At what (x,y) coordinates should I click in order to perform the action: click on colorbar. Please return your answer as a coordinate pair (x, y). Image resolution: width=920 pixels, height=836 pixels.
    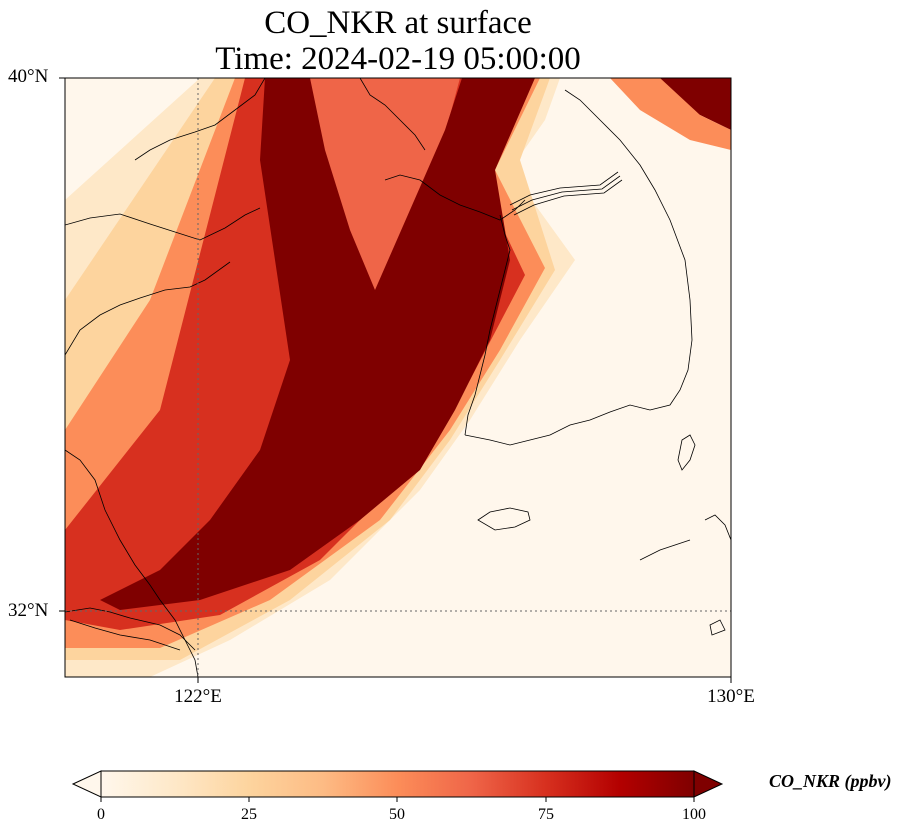
    Looking at the image, I should click on (397, 786).